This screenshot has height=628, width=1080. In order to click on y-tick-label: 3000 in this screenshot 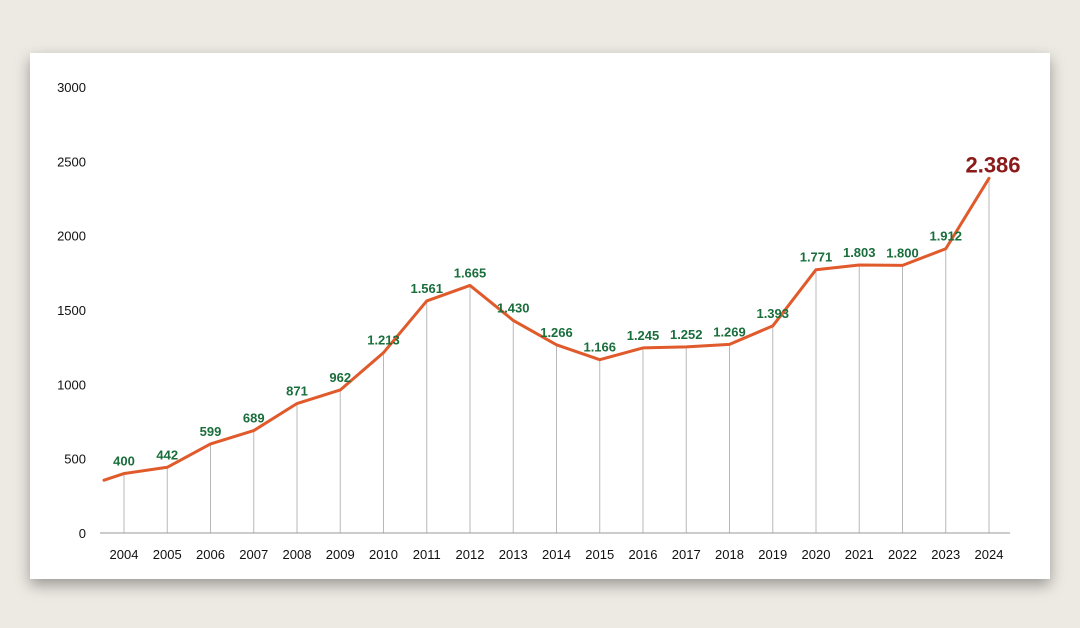, I will do `click(71, 87)`.